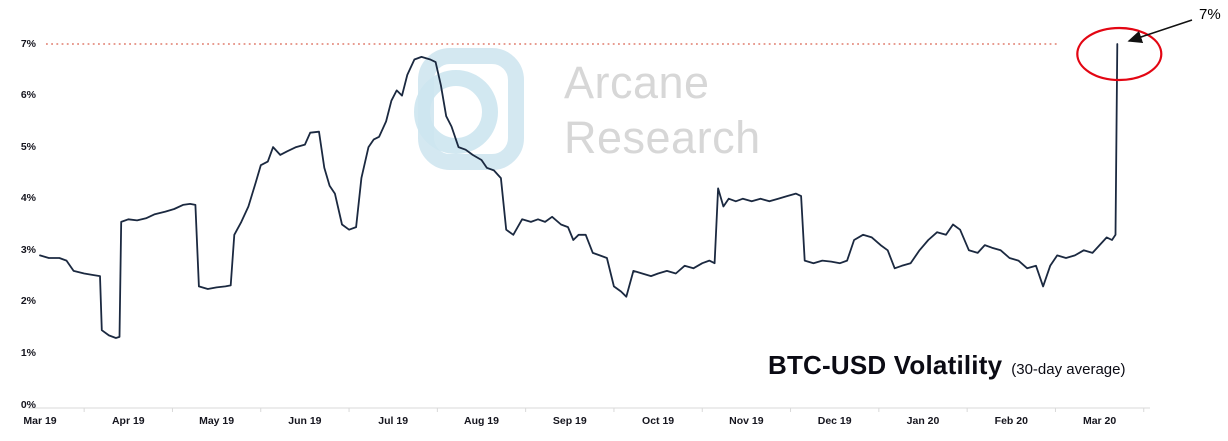 The image size is (1228, 441). Describe the element at coordinates (1068, 369) in the screenshot. I see `chart-subtitle: (30-day average)` at that location.